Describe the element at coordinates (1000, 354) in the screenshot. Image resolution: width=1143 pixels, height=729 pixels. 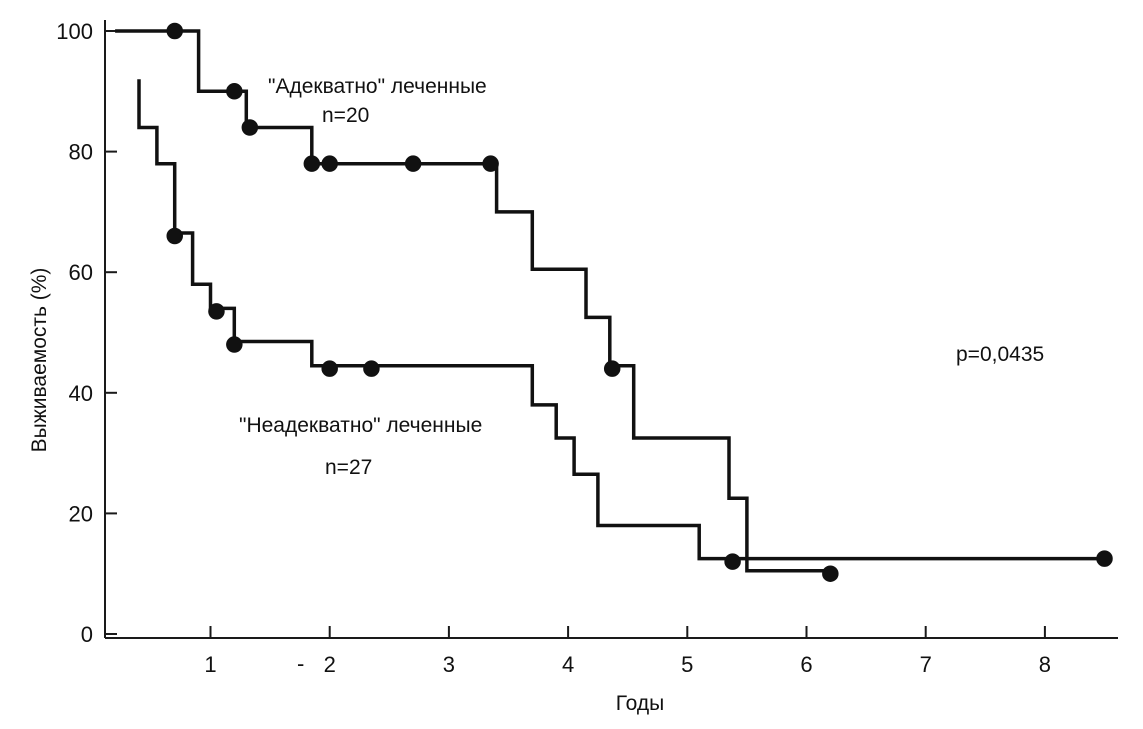
I see `p-value-label: p=0,0435` at that location.